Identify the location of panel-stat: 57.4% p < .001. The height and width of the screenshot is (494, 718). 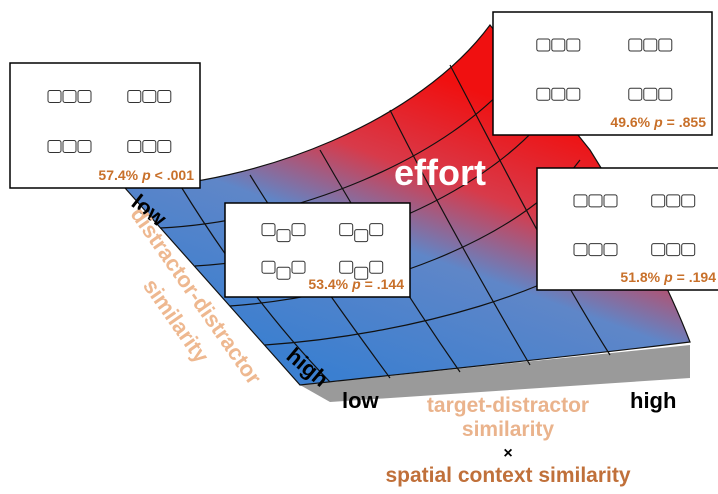
(146, 175).